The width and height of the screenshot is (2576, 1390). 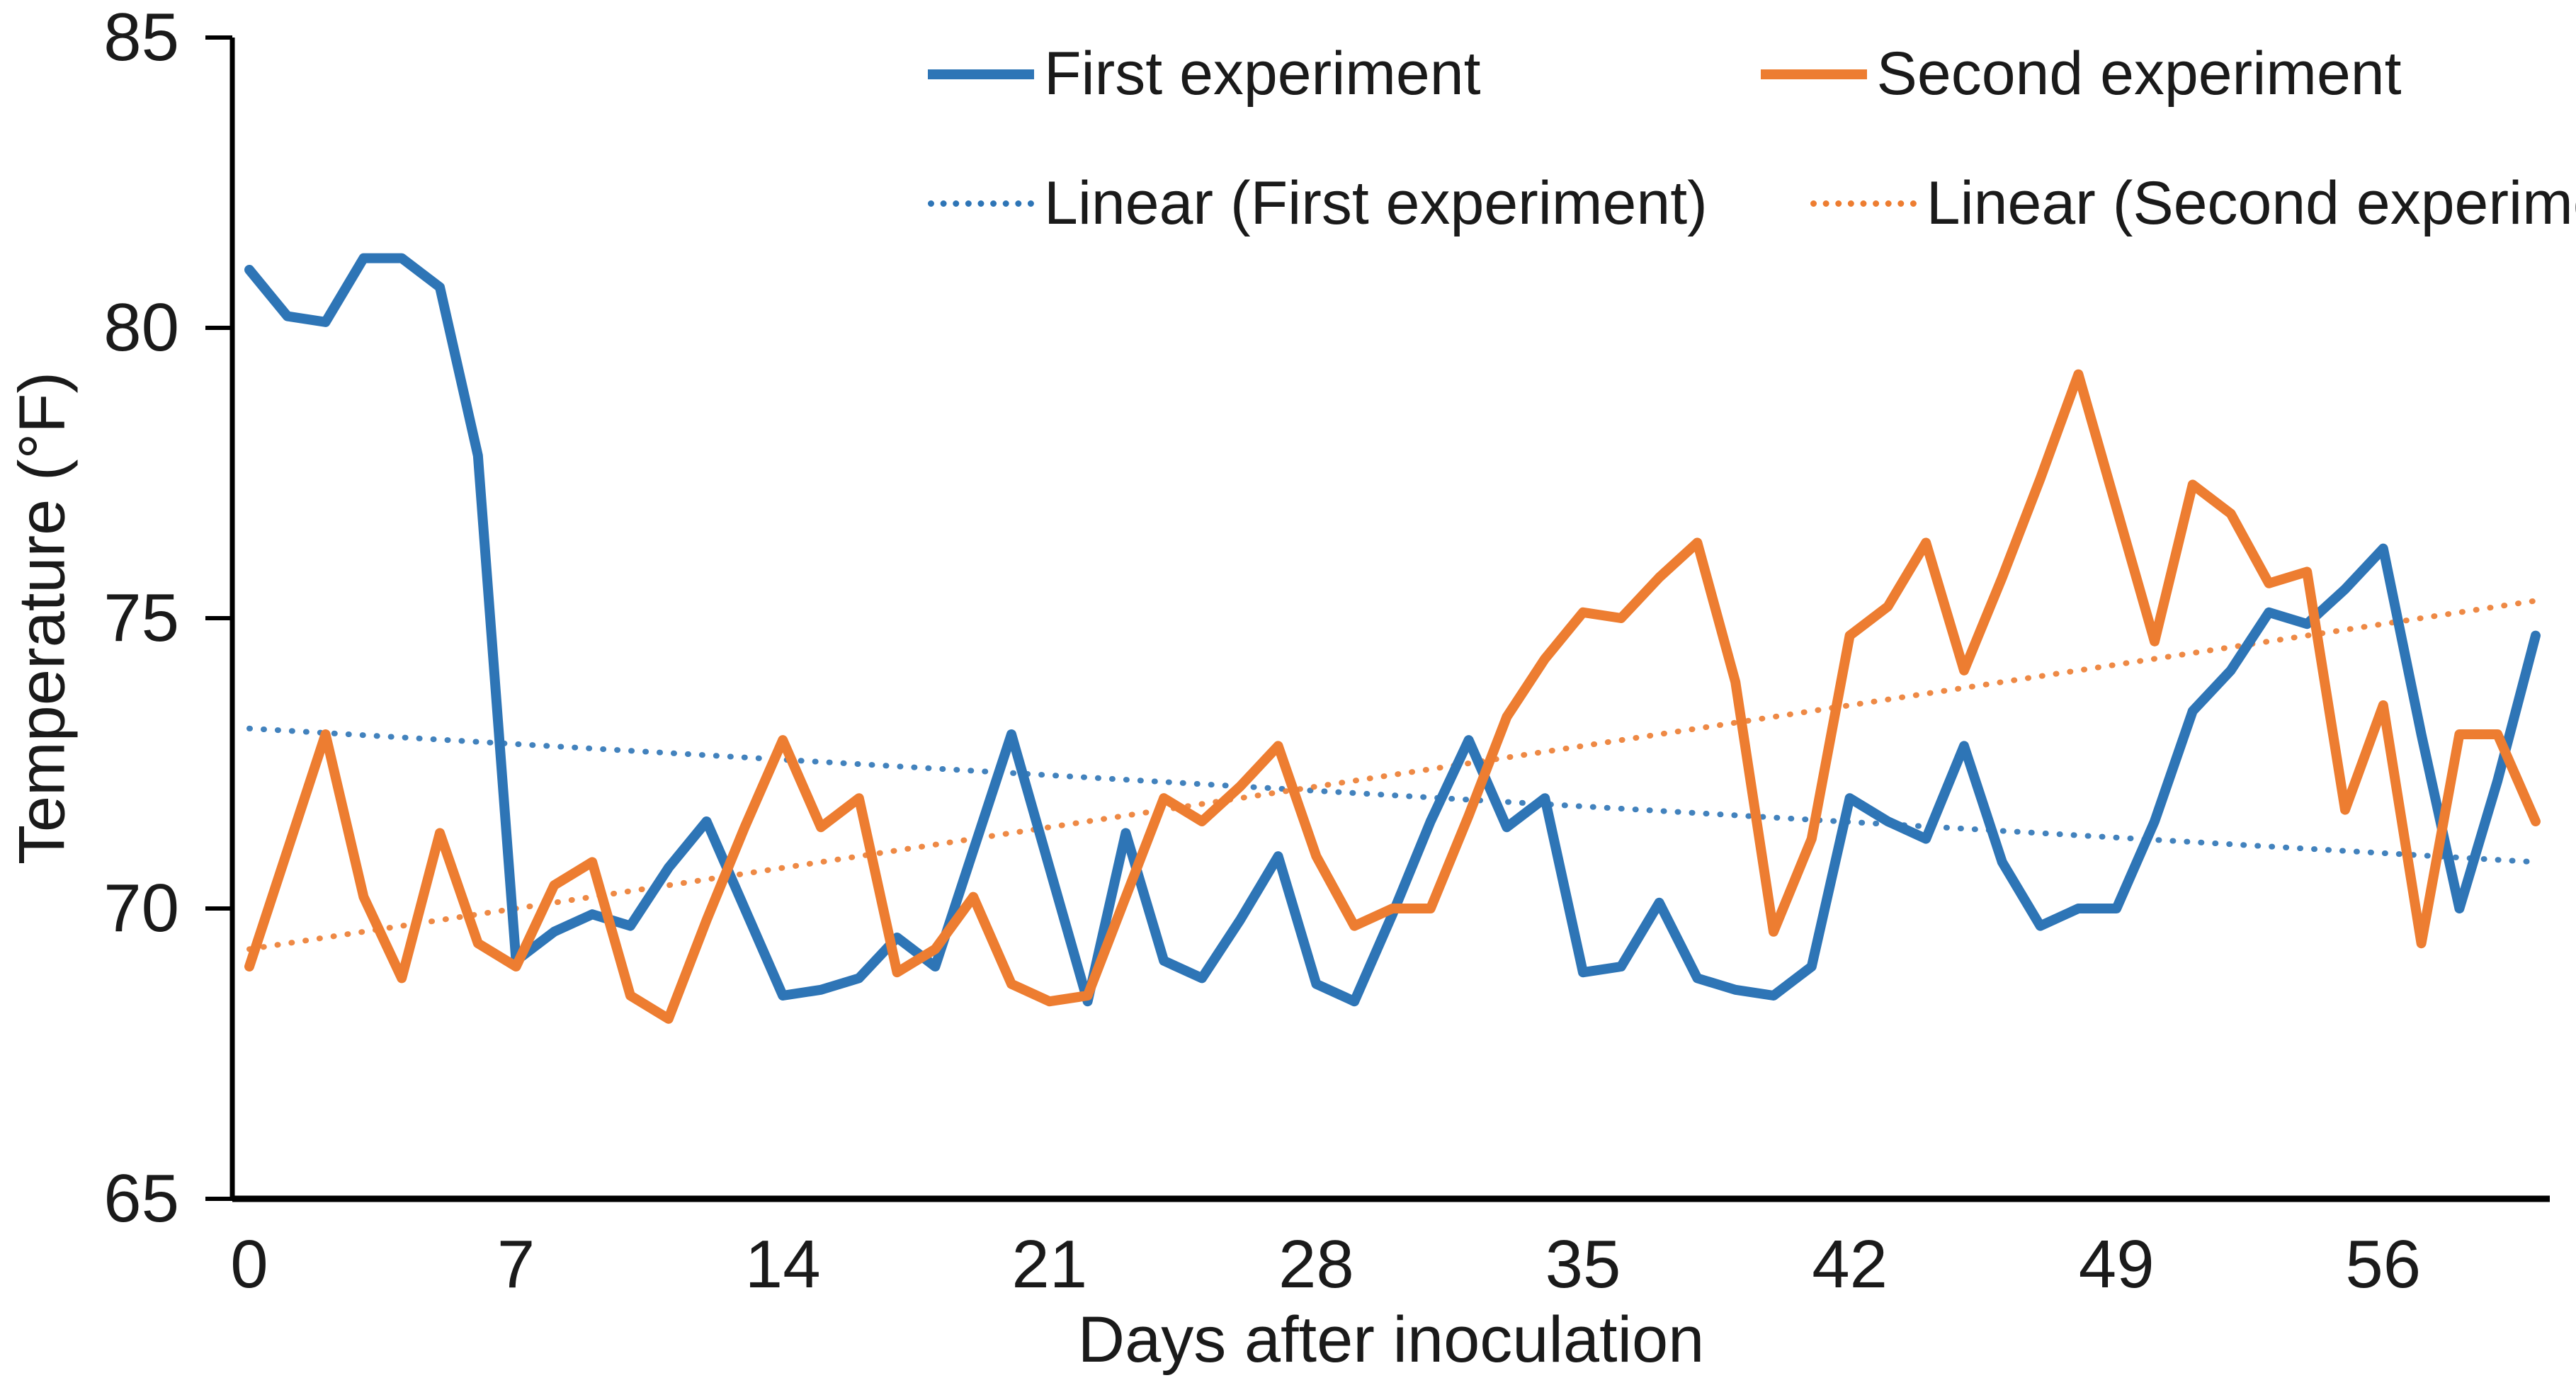 I want to click on x-axis-title: Days after inoculation, so click(x=1391, y=1340).